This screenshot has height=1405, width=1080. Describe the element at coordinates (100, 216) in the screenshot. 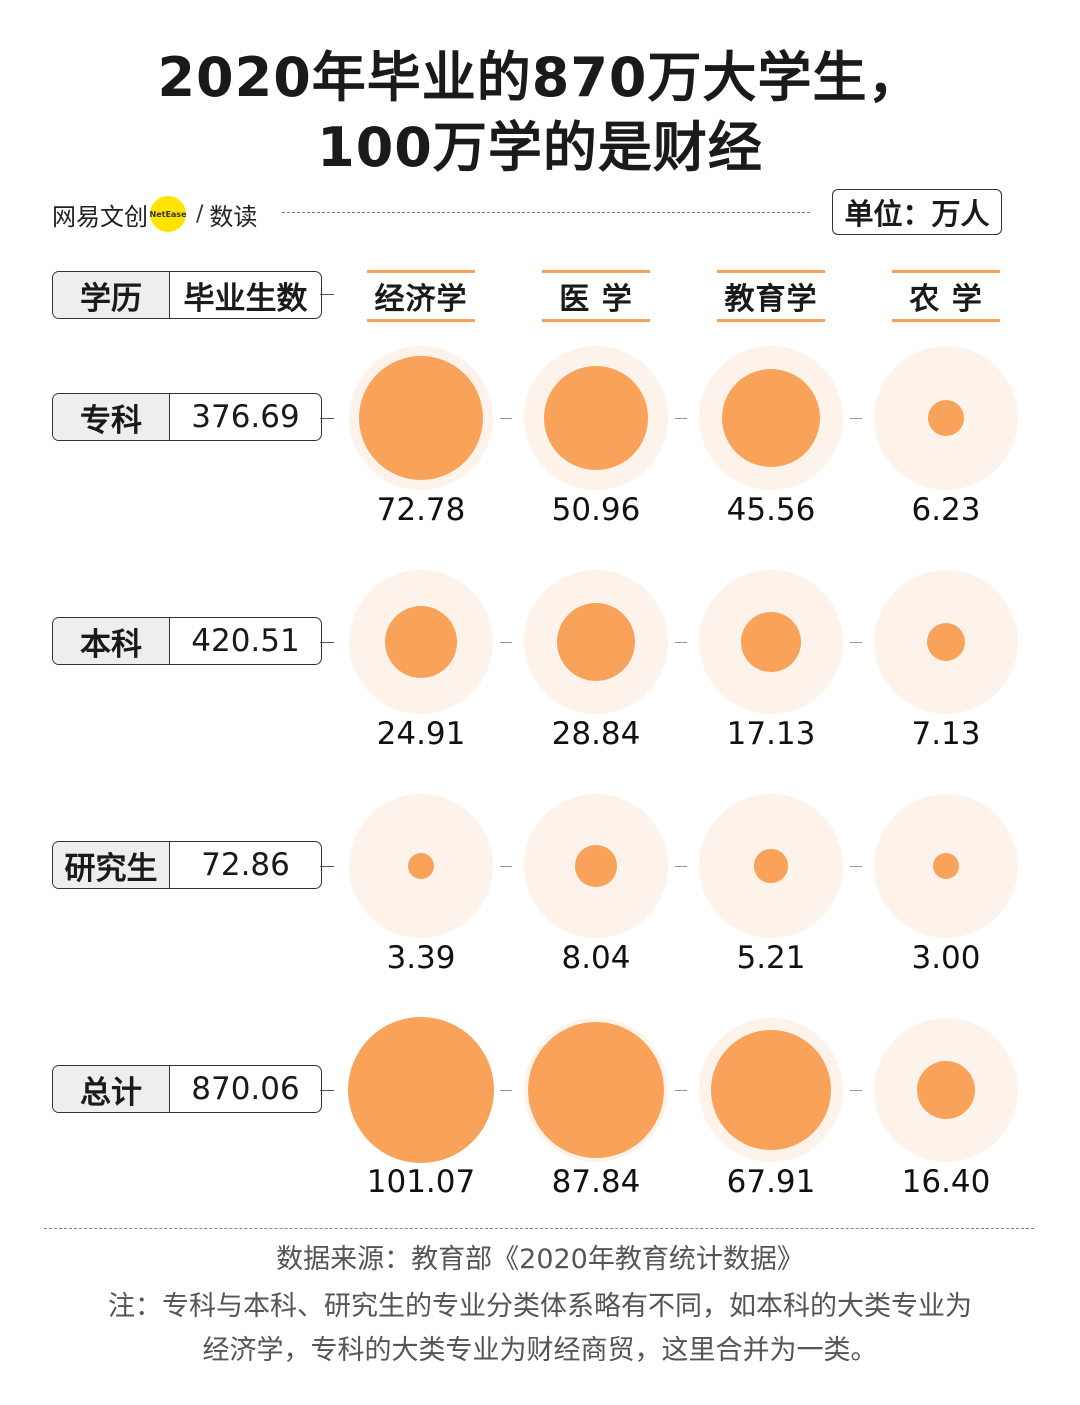

I see `brand-name: 网易文创` at that location.